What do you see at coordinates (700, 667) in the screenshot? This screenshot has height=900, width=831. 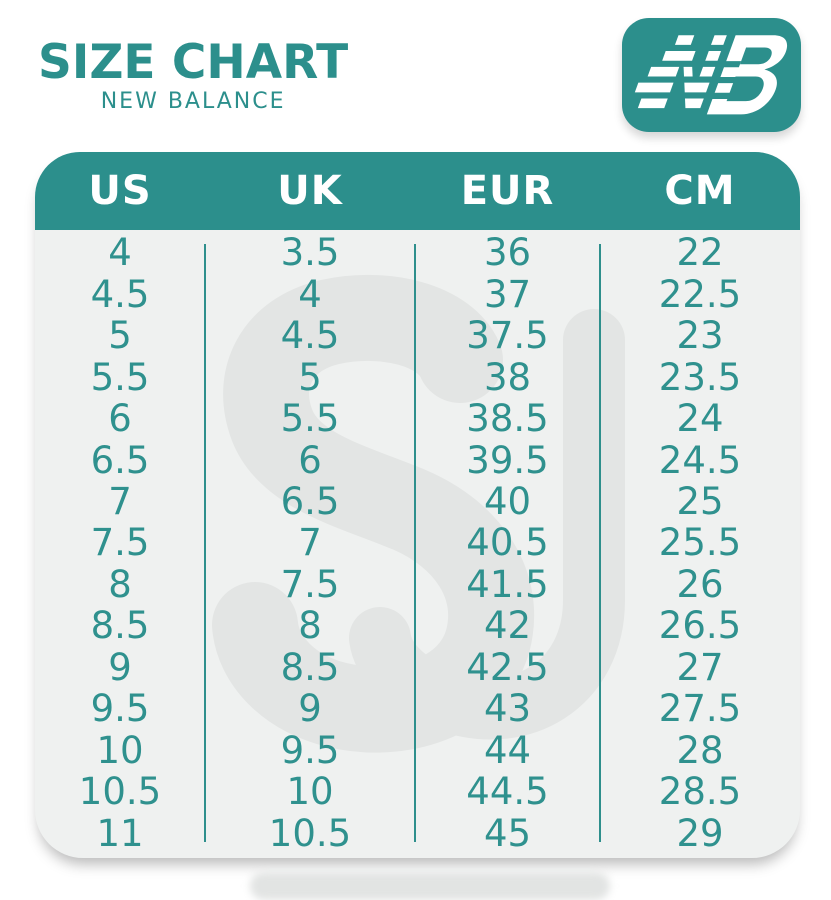 I see `size-cell: 27` at bounding box center [700, 667].